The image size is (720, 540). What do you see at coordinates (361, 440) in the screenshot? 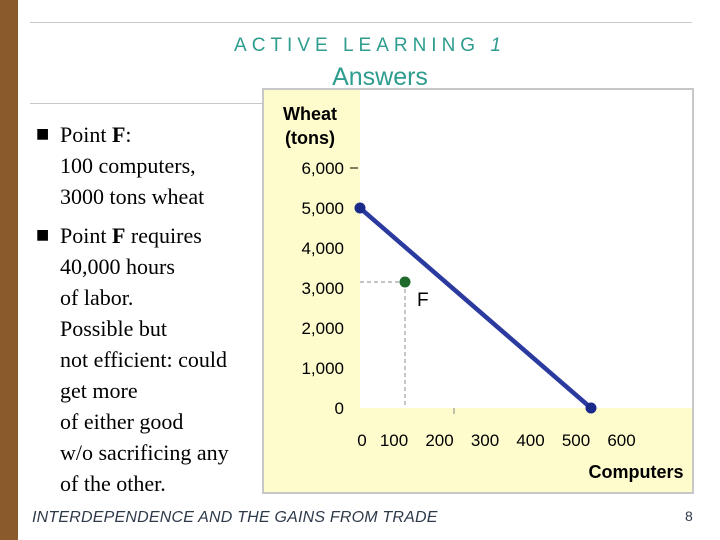
I see `x-tick-label: 0` at bounding box center [361, 440].